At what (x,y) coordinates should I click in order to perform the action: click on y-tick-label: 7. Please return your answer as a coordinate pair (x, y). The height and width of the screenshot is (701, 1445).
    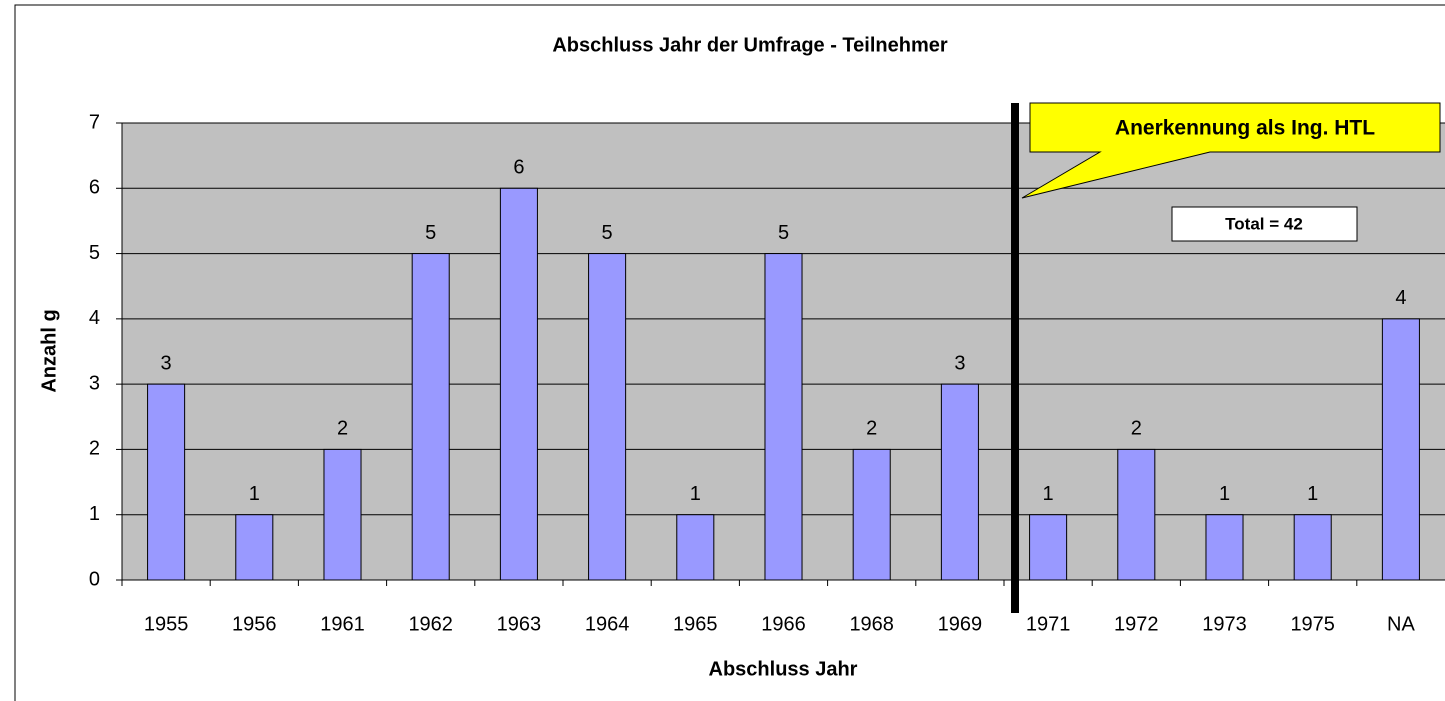
    Looking at the image, I should click on (94, 122).